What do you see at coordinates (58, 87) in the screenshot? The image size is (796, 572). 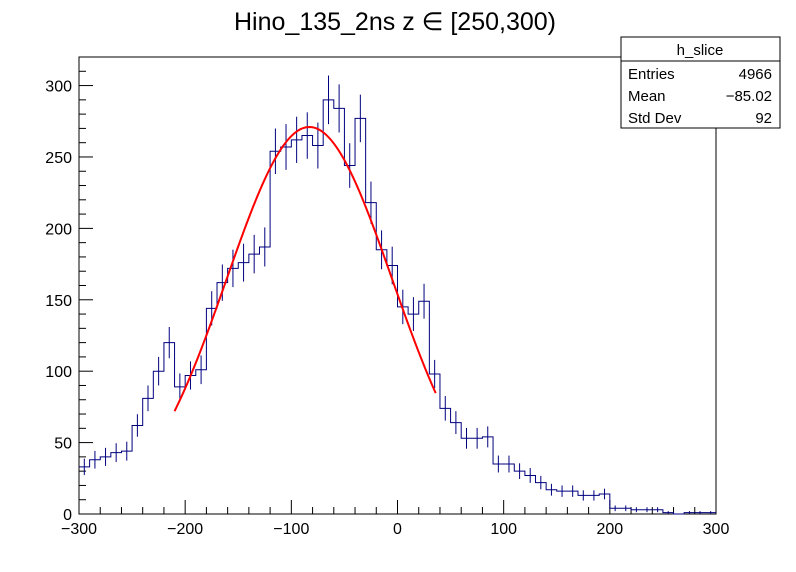 I see `y-tick-label: 300` at bounding box center [58, 87].